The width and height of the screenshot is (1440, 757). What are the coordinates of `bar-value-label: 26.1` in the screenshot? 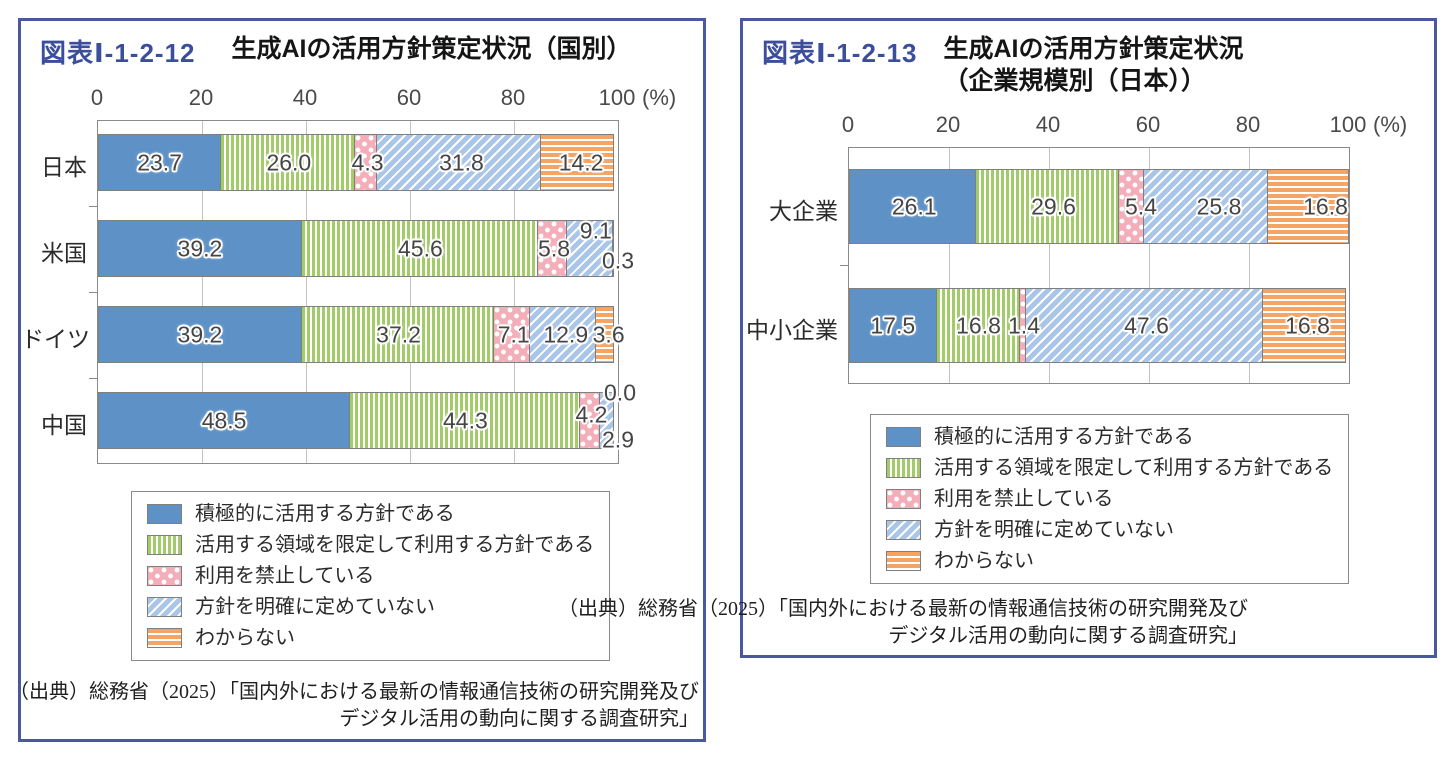 It's located at (914, 206).